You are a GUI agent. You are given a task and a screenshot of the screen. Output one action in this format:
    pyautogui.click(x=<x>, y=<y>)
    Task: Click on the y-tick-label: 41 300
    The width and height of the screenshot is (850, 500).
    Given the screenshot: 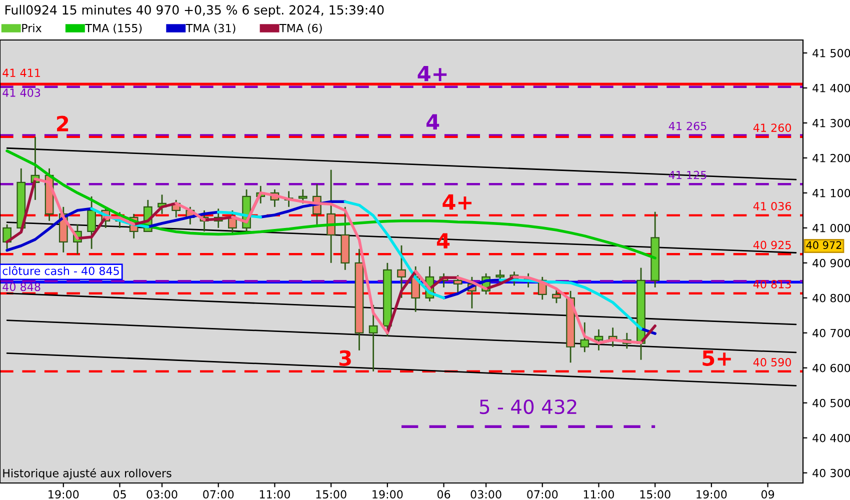 What is the action you would take?
    pyautogui.click(x=831, y=123)
    